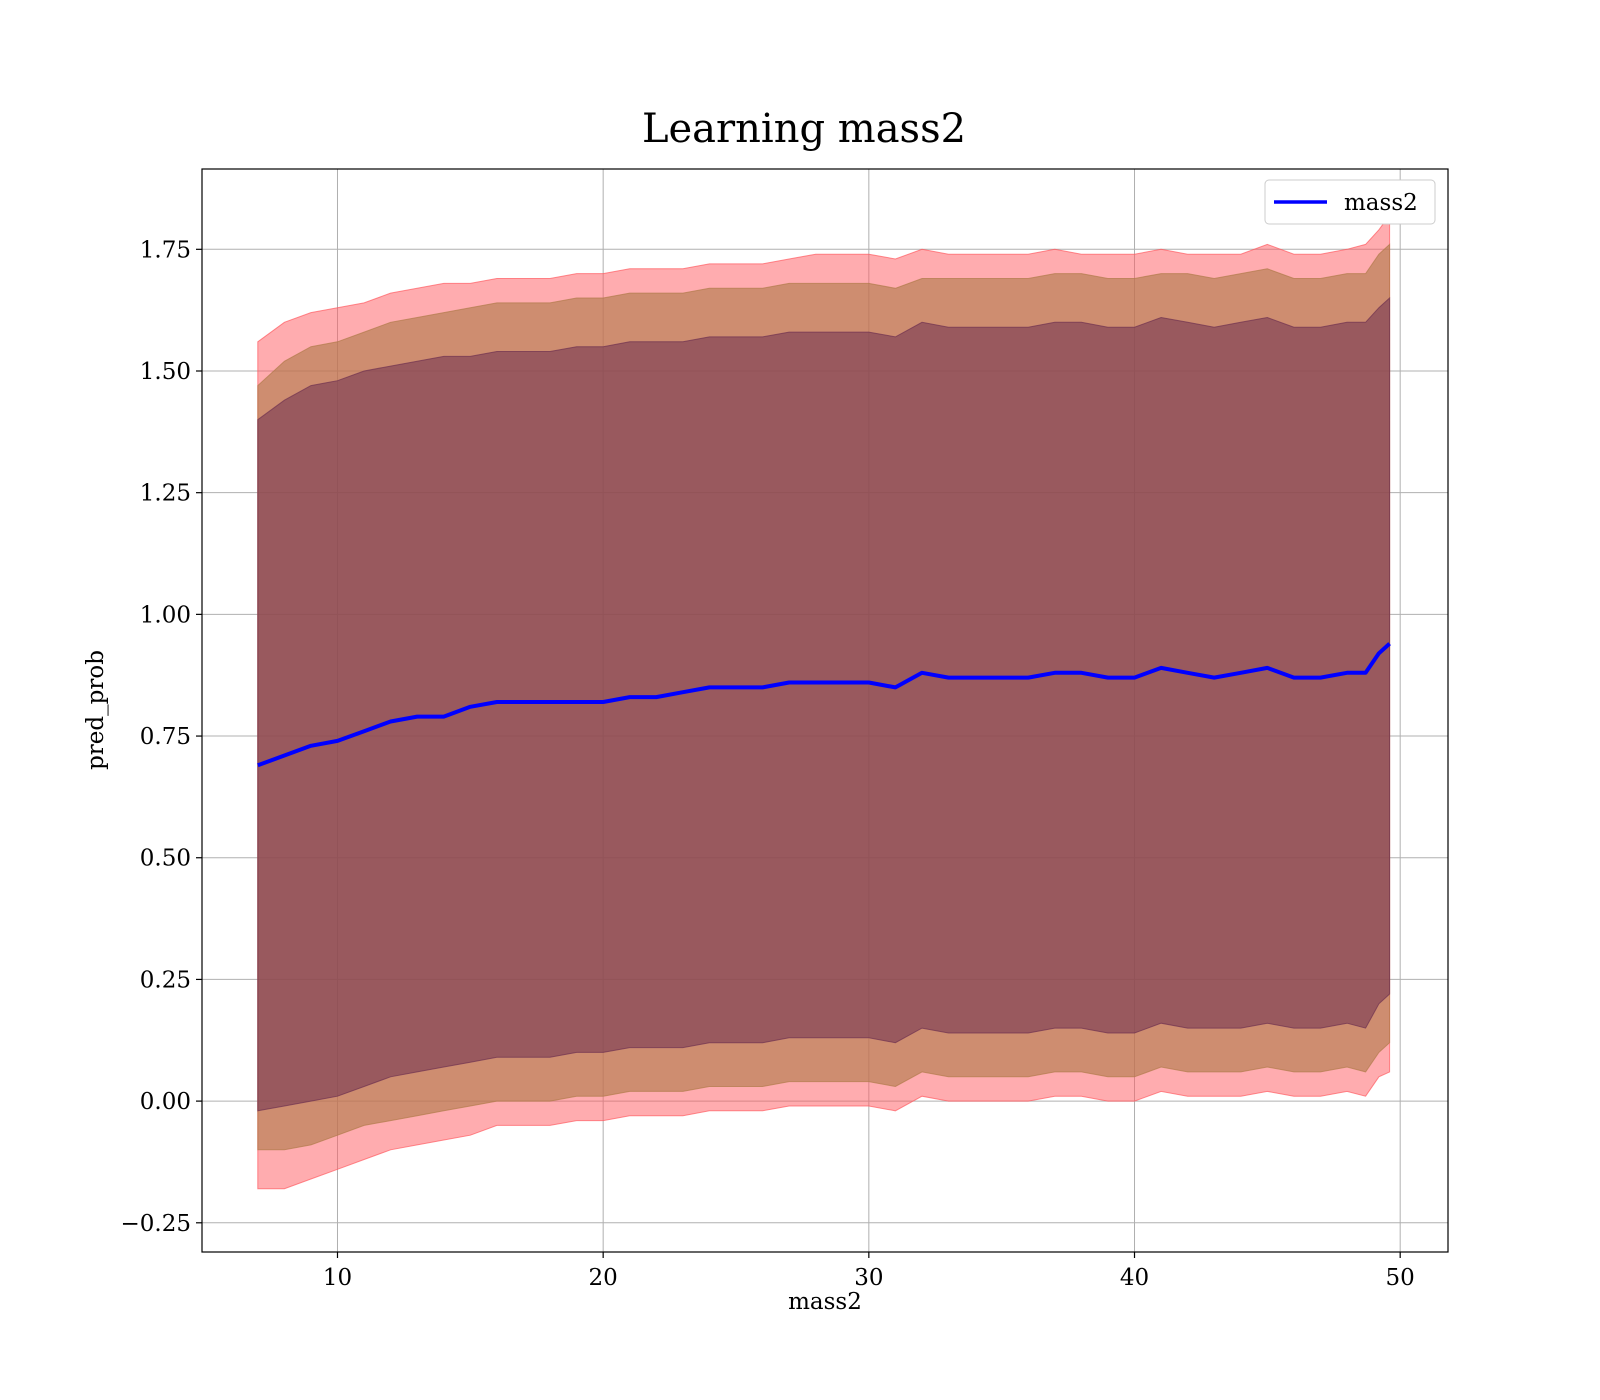 The height and width of the screenshot is (1400, 1600). Describe the element at coordinates (337, 1278) in the screenshot. I see `x-tick-label: 10` at that location.